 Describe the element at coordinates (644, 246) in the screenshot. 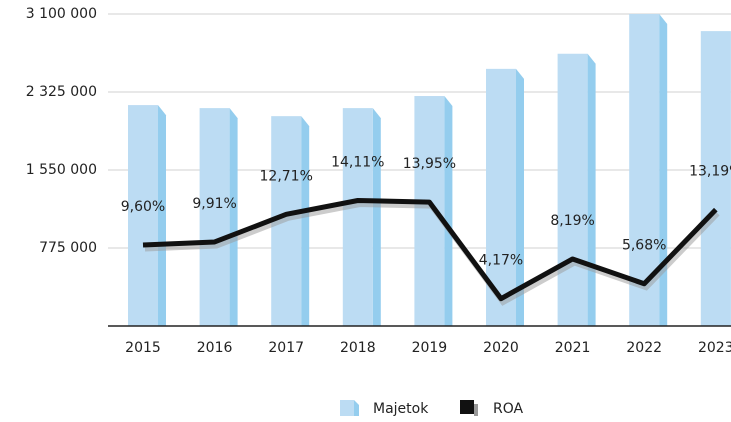

I see `data-label: 5,68%` at that location.